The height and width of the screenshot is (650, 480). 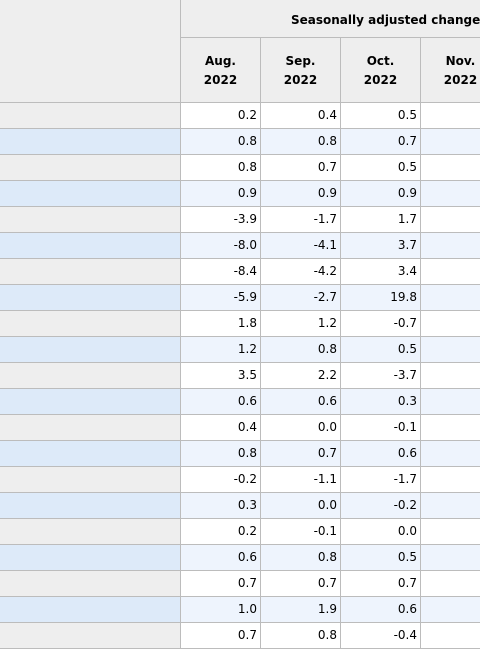 What do you see at coordinates (381, 375) in the screenshot?
I see `table-cell: -3.7` at bounding box center [381, 375].